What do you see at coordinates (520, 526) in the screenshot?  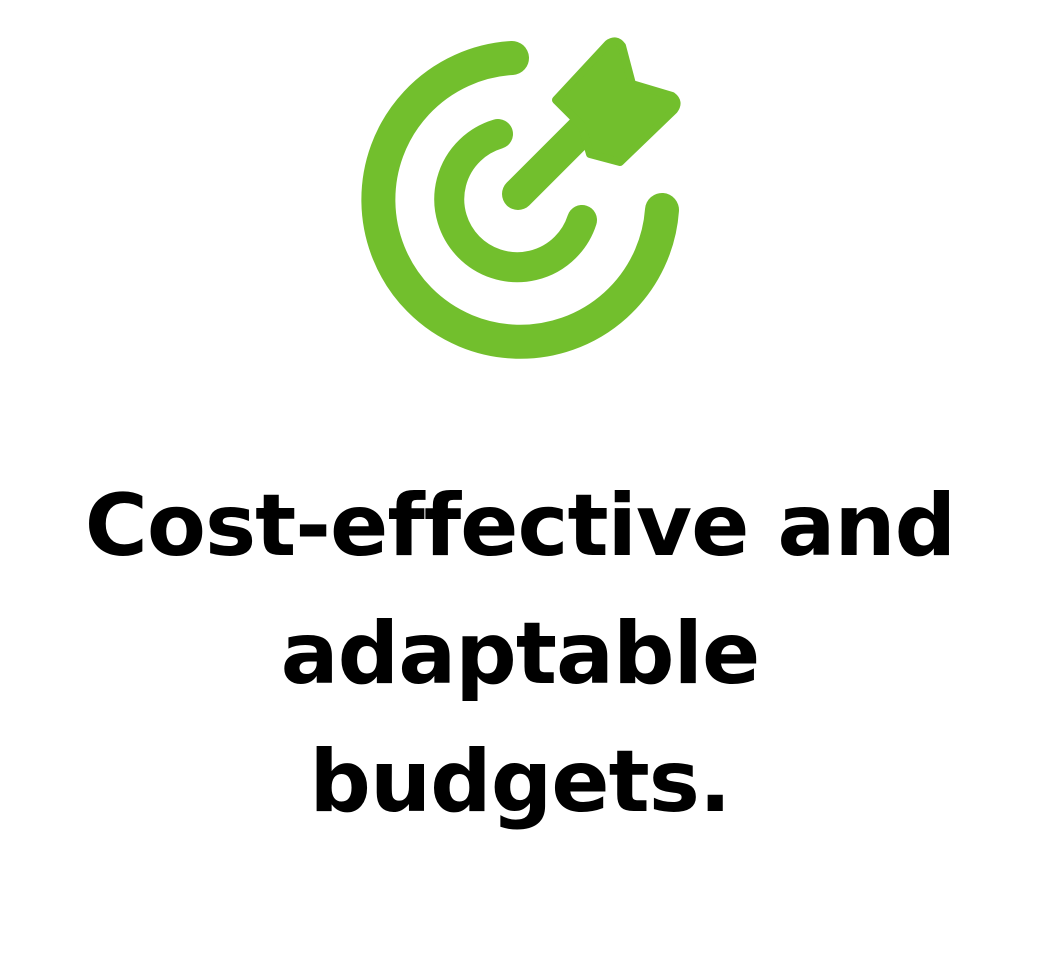 I see `headline-line-1: Cost-effective and` at bounding box center [520, 526].